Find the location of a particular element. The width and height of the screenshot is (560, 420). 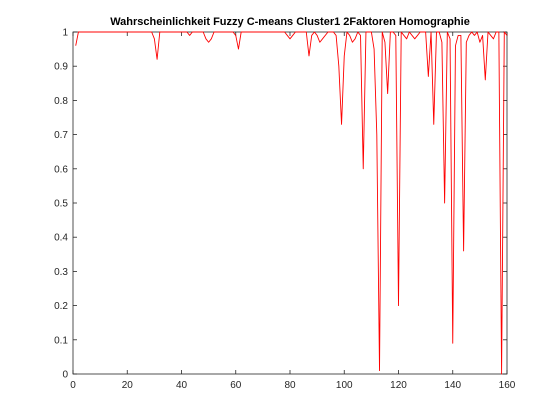

x-tick-label: 120 is located at coordinates (398, 385).